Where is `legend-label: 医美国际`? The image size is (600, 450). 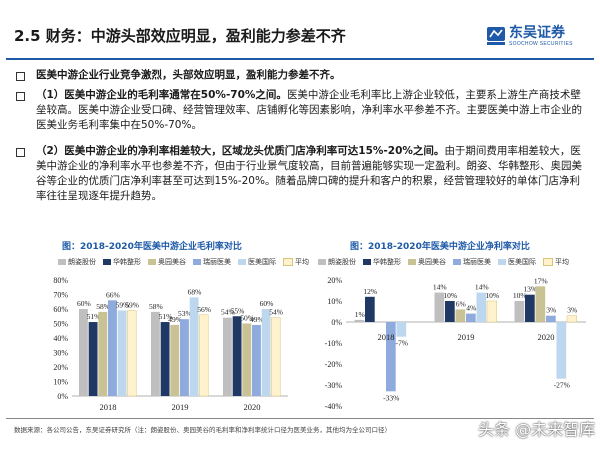 legend-label: 医美国际 is located at coordinates (522, 262).